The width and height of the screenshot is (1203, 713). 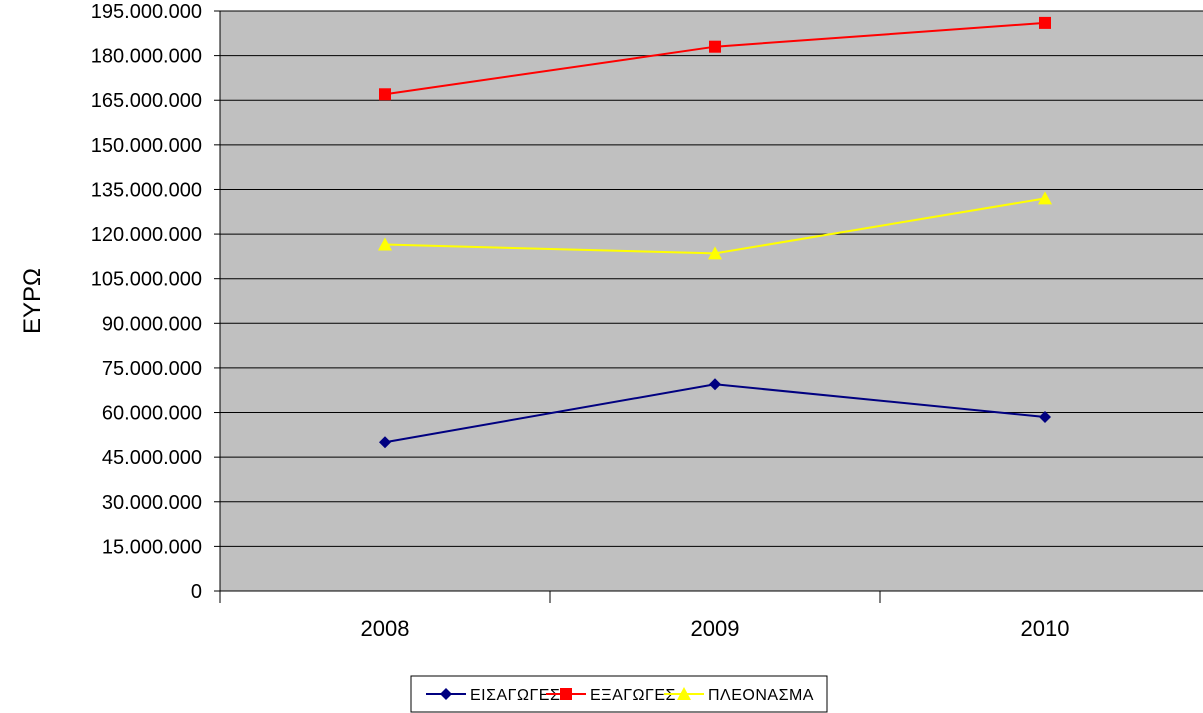 What do you see at coordinates (146, 235) in the screenshot?
I see `y-tick-label: 120.000.000` at bounding box center [146, 235].